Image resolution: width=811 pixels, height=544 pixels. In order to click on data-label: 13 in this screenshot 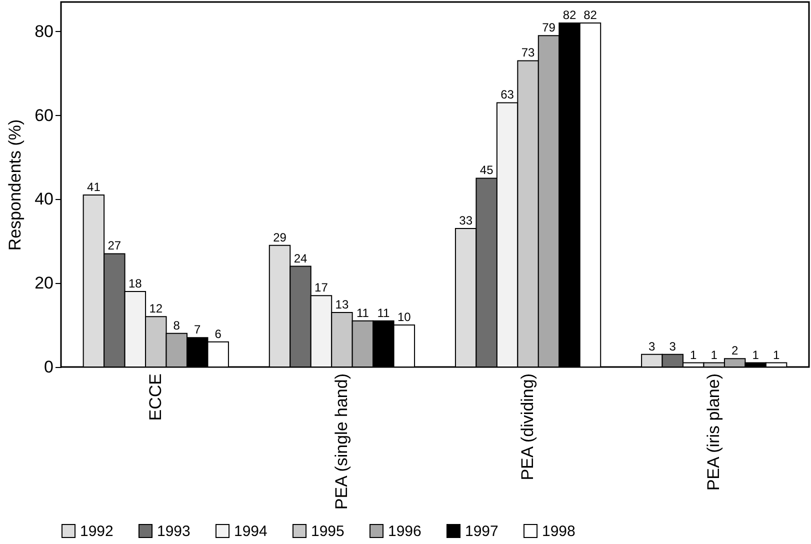, I will do `click(342, 304)`.